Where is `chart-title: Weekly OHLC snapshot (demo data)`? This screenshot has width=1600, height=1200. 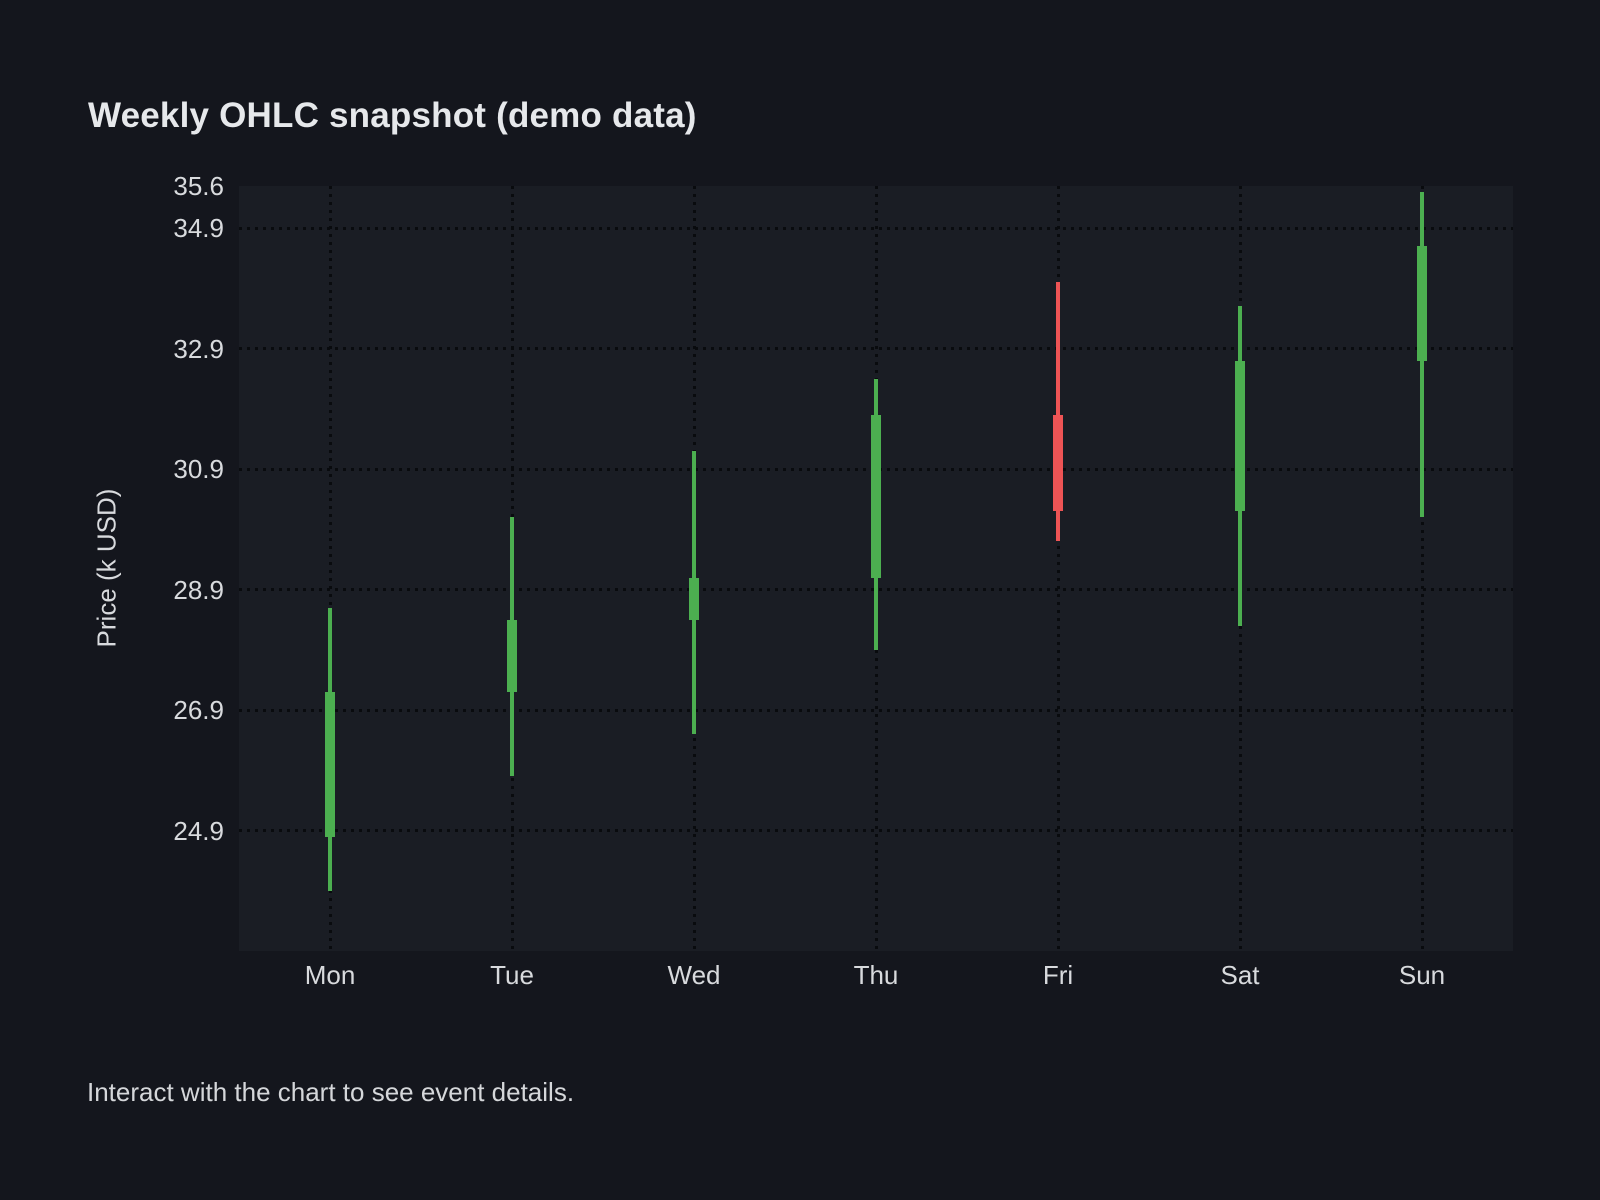 chart-title: Weekly OHLC snapshot (demo data) is located at coordinates (392, 115).